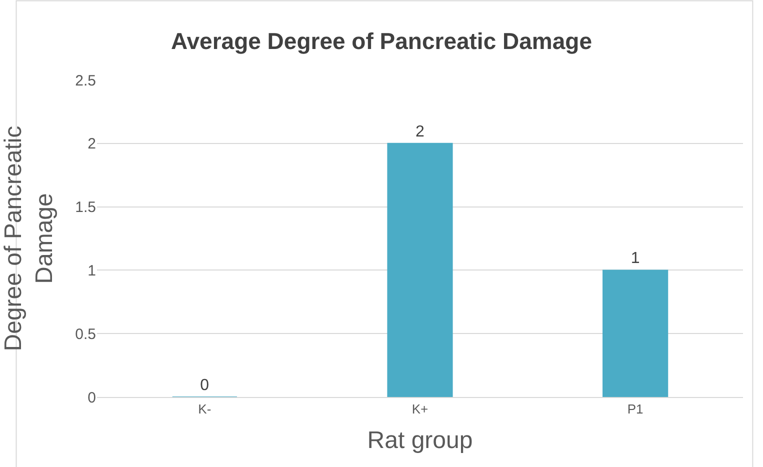 This screenshot has width=763, height=467. I want to click on chart-title: Average Degree of Pancreatic Damage, so click(381, 41).